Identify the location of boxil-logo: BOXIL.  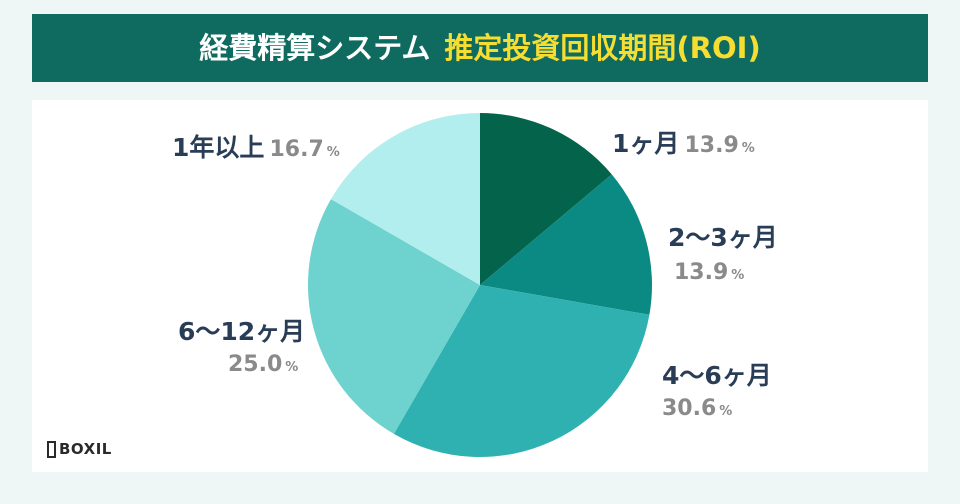
(79, 449).